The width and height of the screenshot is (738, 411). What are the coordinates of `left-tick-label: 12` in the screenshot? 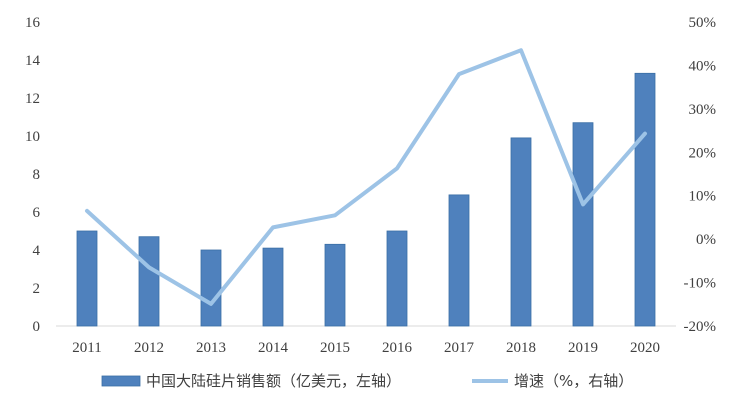 It's located at (32, 99).